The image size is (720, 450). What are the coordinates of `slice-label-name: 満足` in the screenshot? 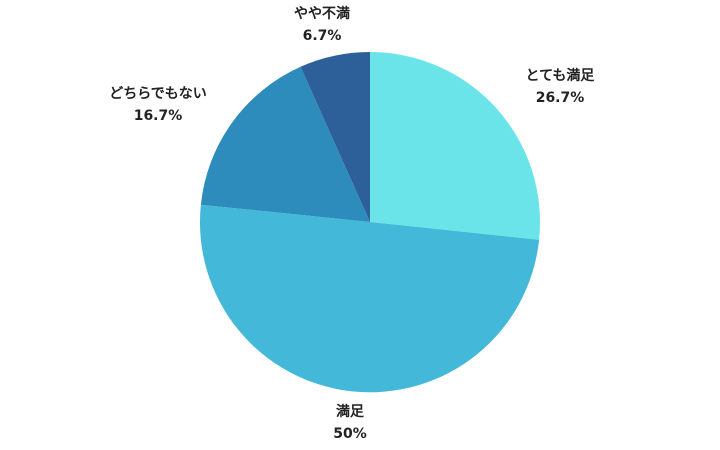 It's located at (350, 411).